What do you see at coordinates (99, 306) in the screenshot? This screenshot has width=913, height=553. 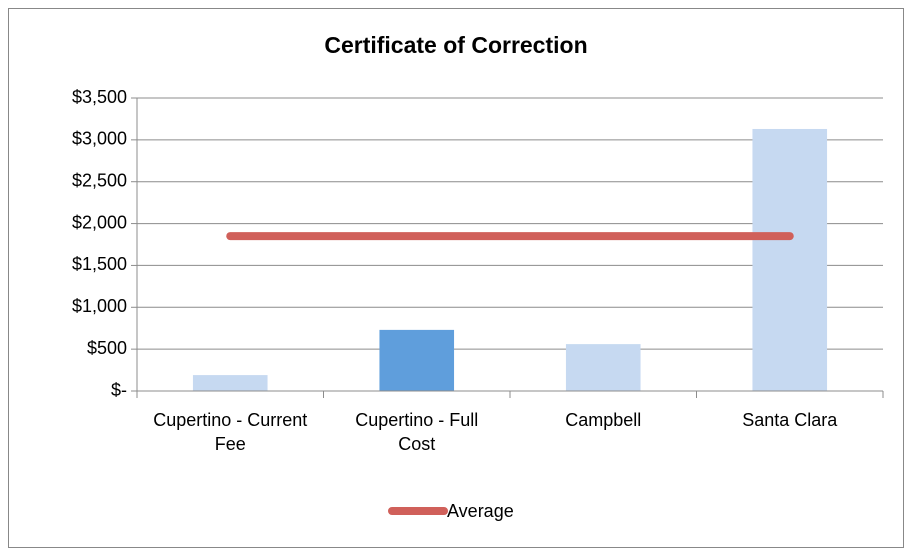 I see `y-tick-label: $1,000` at bounding box center [99, 306].